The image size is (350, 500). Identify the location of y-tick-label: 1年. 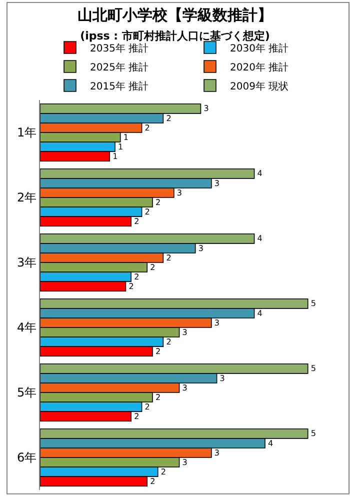
(26, 133).